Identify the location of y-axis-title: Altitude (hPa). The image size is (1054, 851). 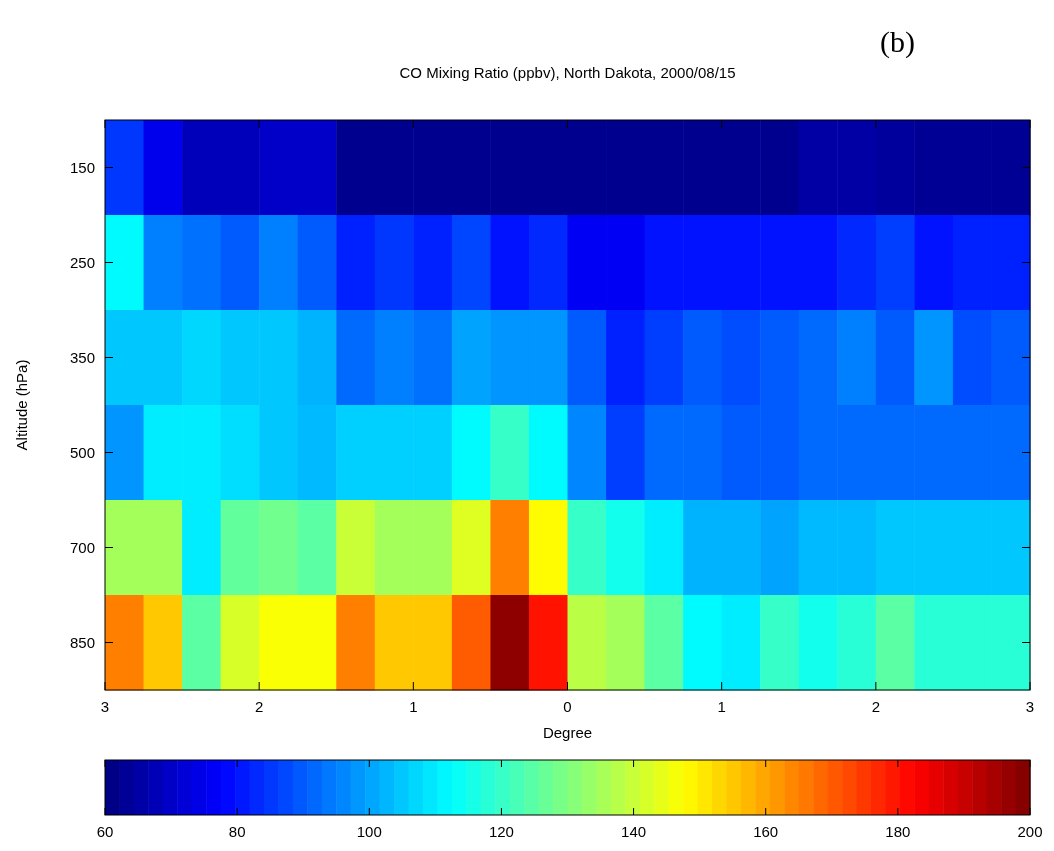
(21, 405).